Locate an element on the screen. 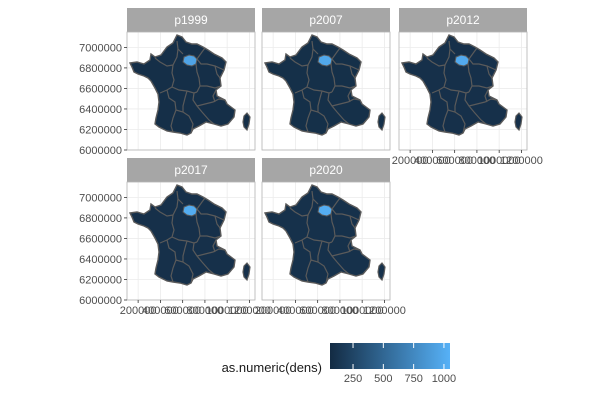 This screenshot has height=400, width=600. facet-strip-label: p2020 is located at coordinates (326, 170).